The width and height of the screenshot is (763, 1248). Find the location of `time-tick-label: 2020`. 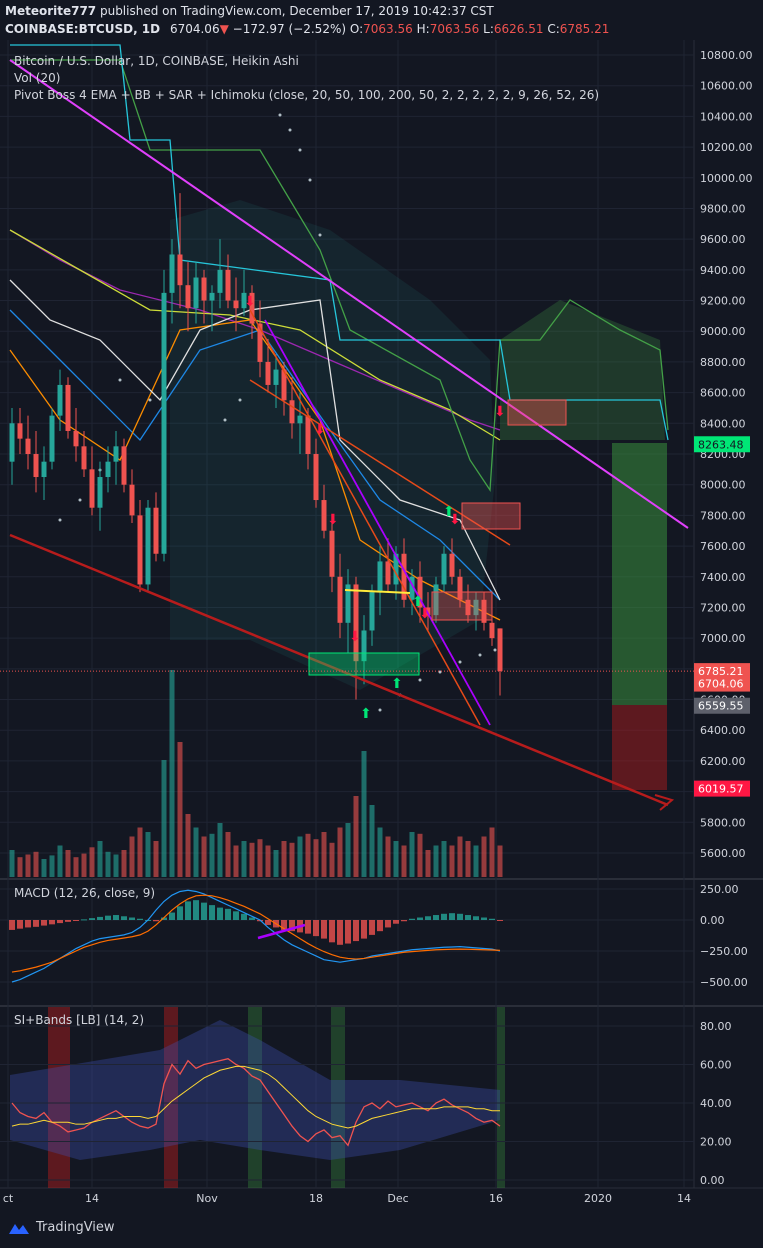

time-tick-label: 2020 is located at coordinates (598, 1198).